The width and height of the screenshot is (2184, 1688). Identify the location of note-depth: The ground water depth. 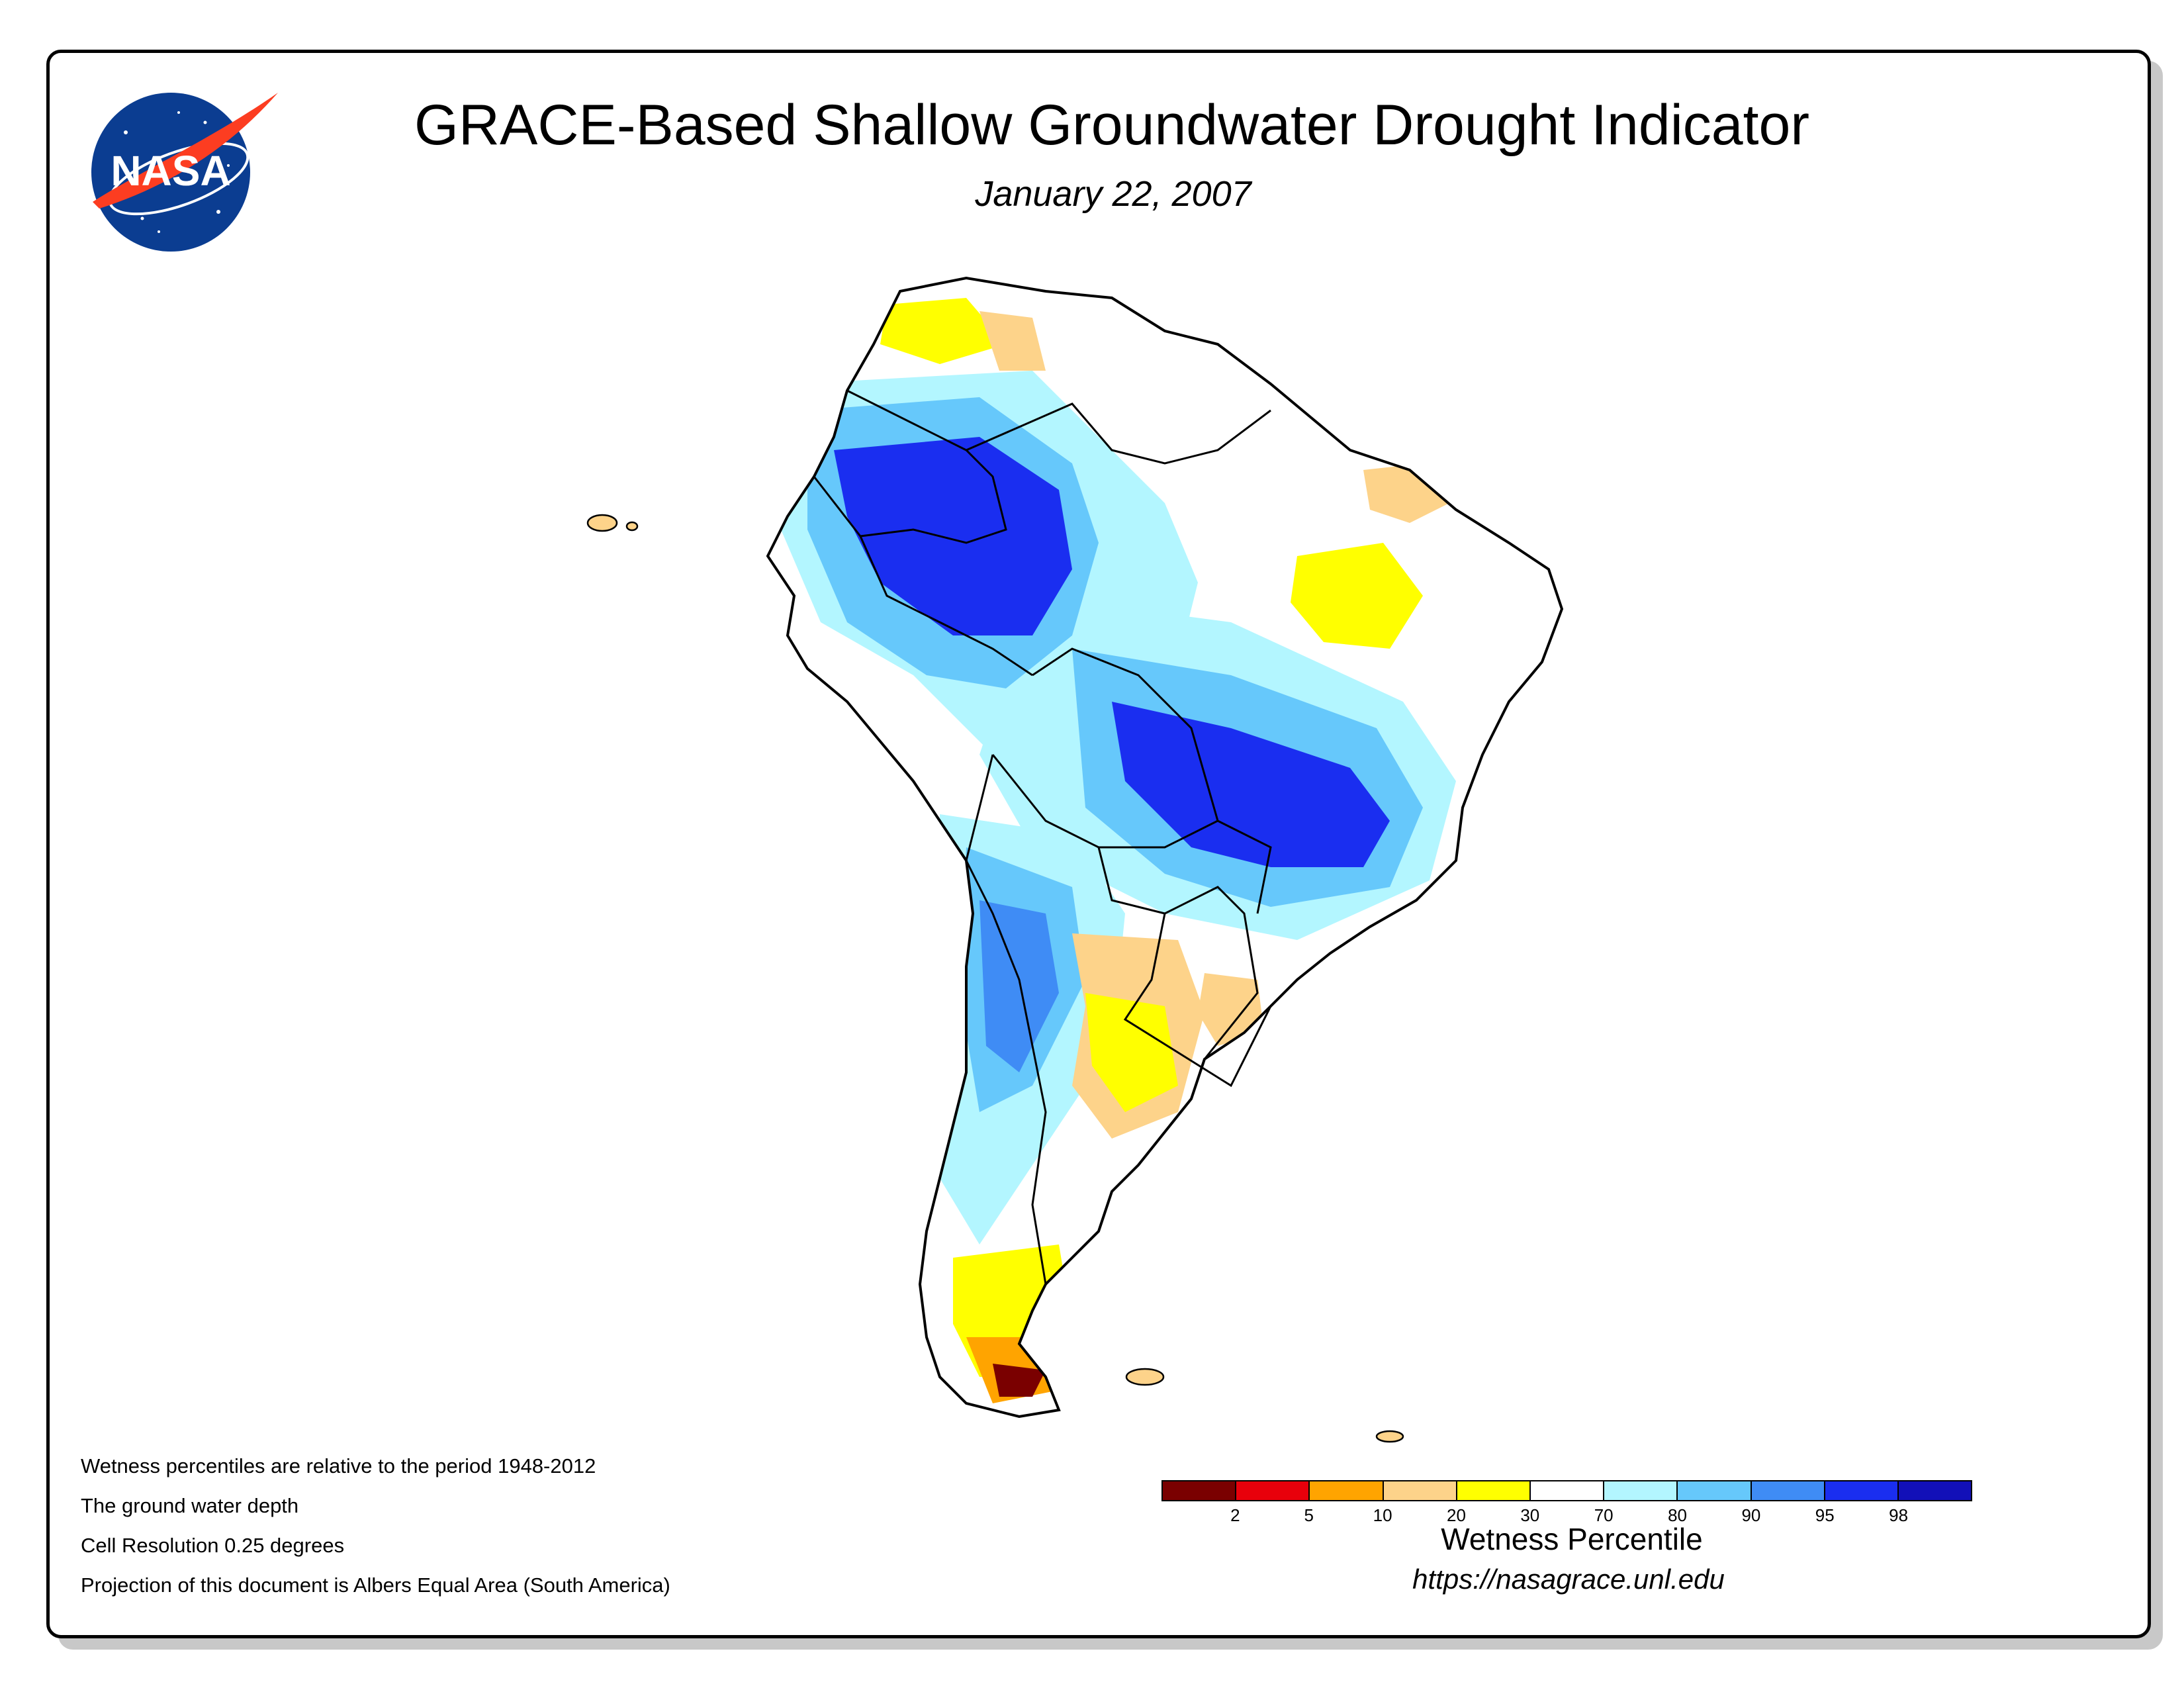
(190, 1505).